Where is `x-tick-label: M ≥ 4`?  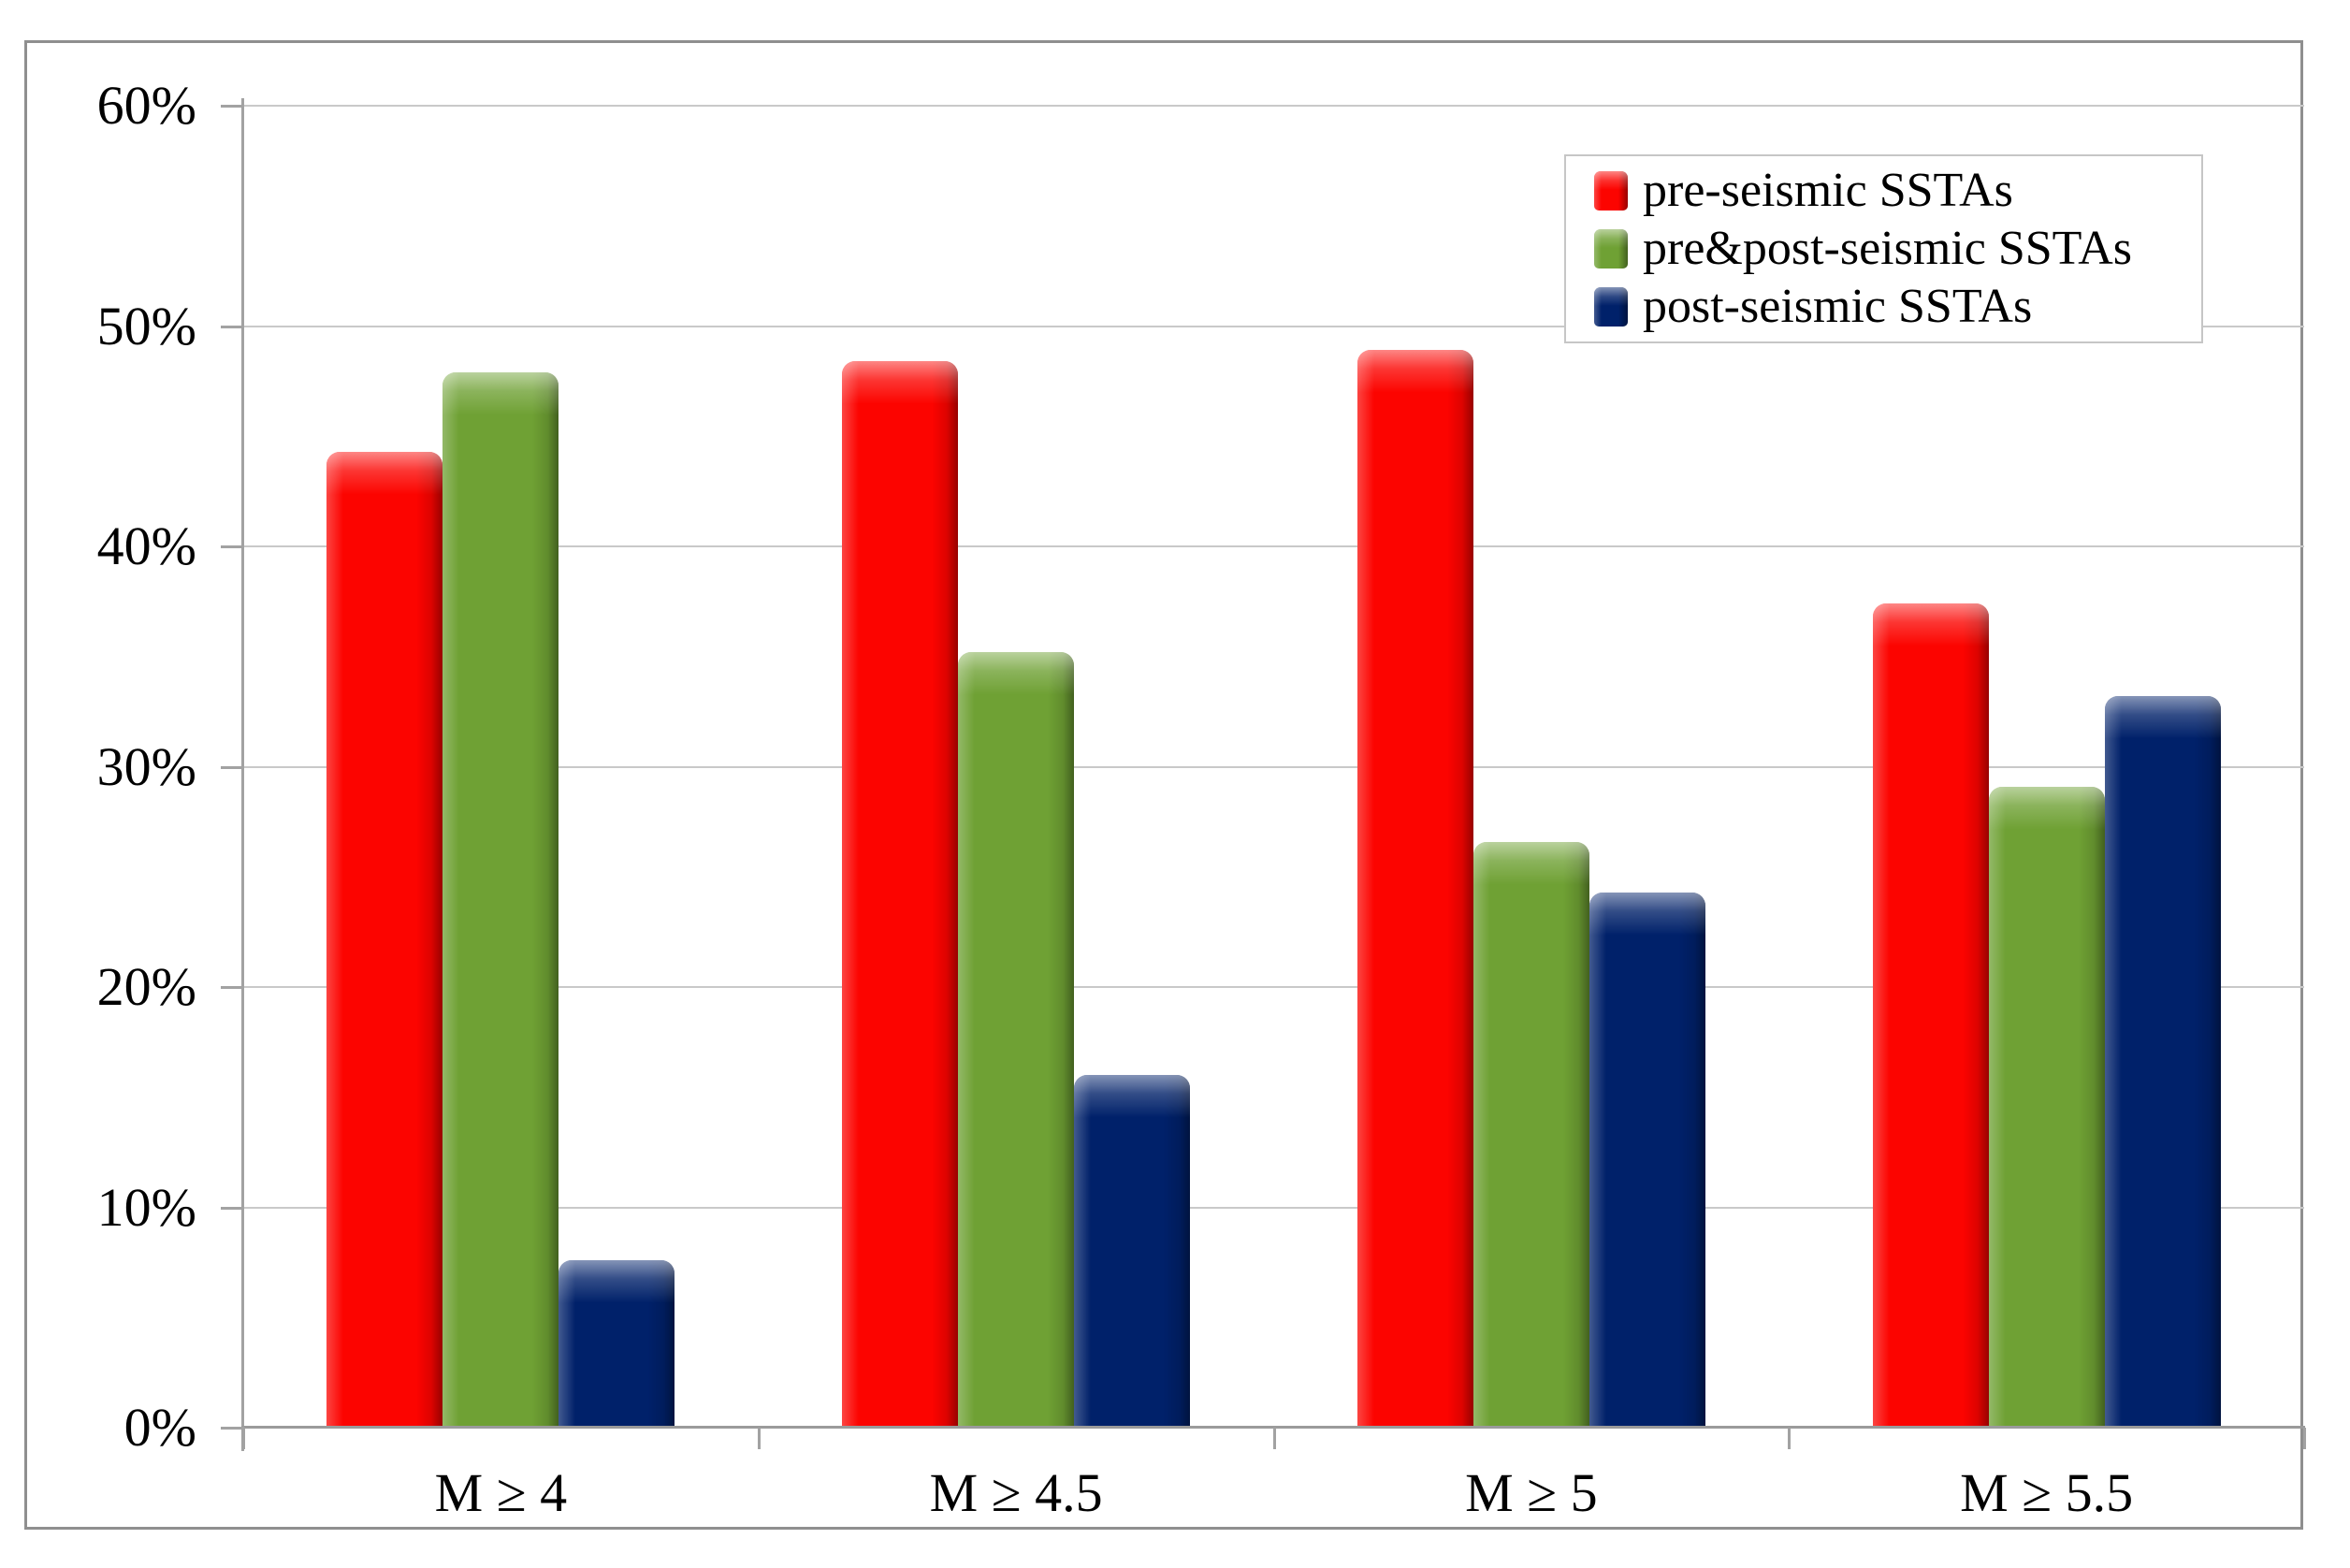
x-tick-label: M ≥ 4 is located at coordinates (501, 1492).